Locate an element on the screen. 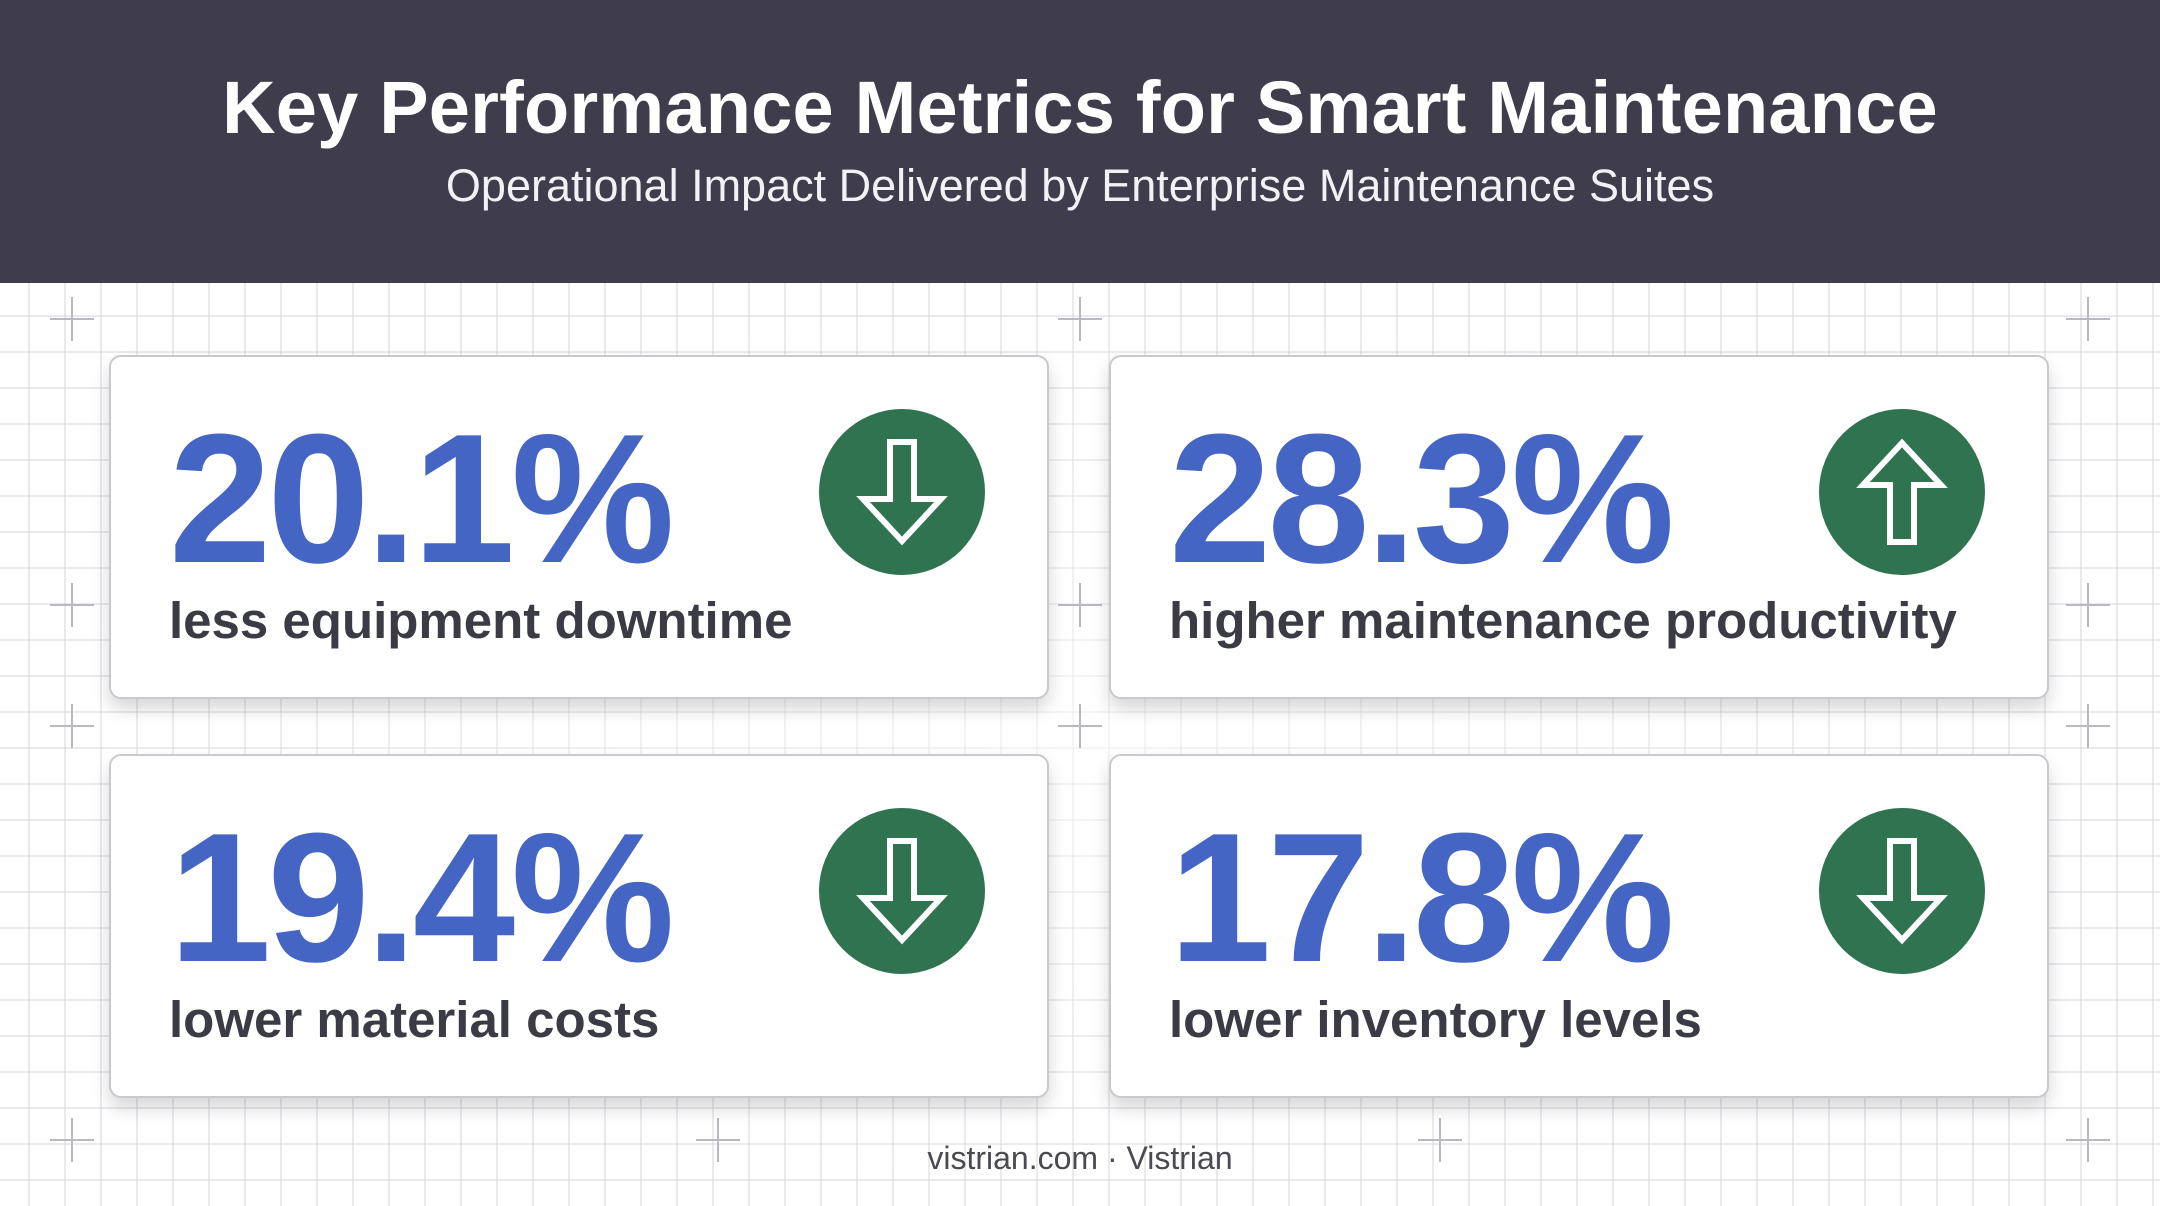  metric-label: higher maintenance productivity is located at coordinates (1563, 620).